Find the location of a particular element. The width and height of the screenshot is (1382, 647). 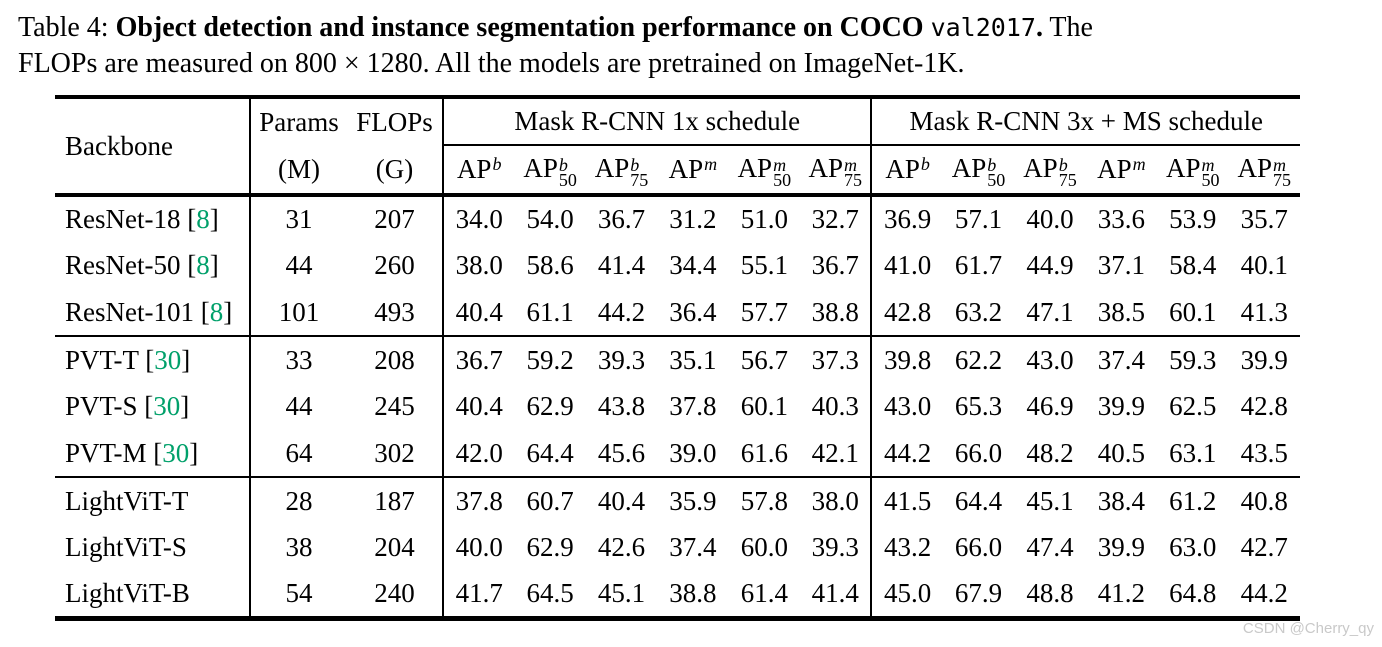

ap-value-cell-1x: 64.5 is located at coordinates (550, 592).